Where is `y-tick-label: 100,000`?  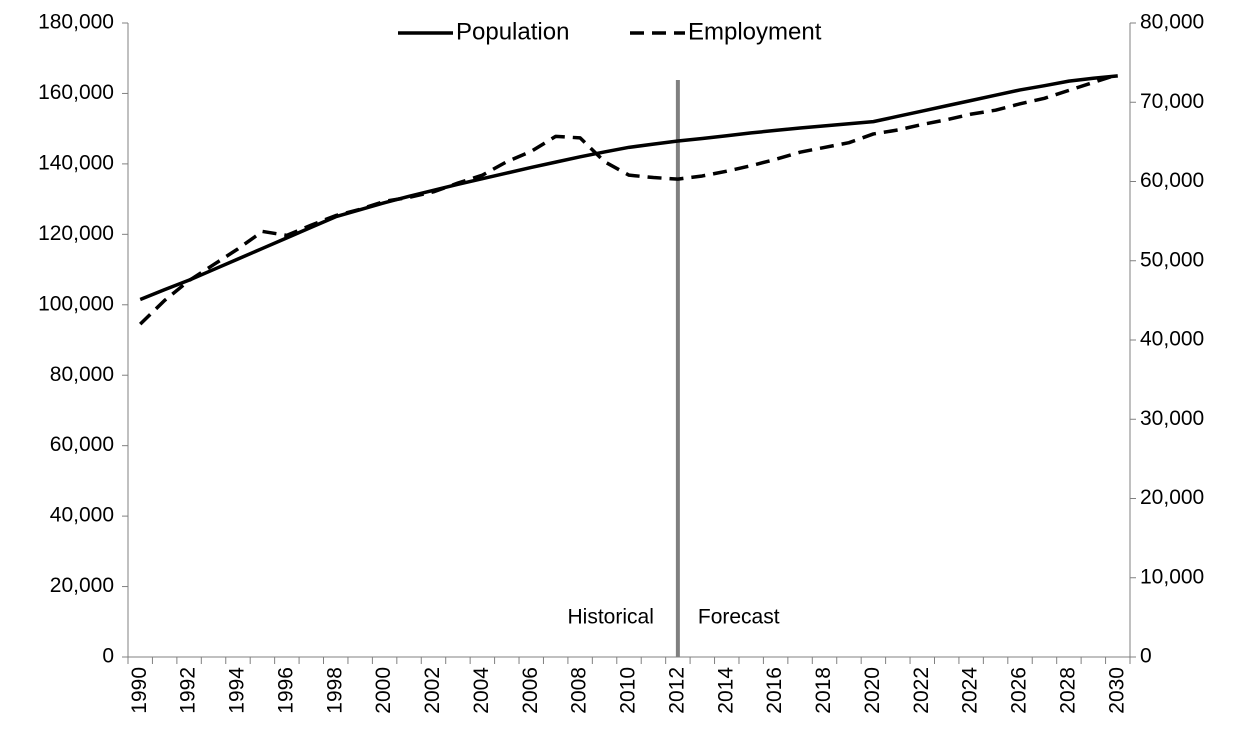
y-tick-label: 100,000 is located at coordinates (76, 303).